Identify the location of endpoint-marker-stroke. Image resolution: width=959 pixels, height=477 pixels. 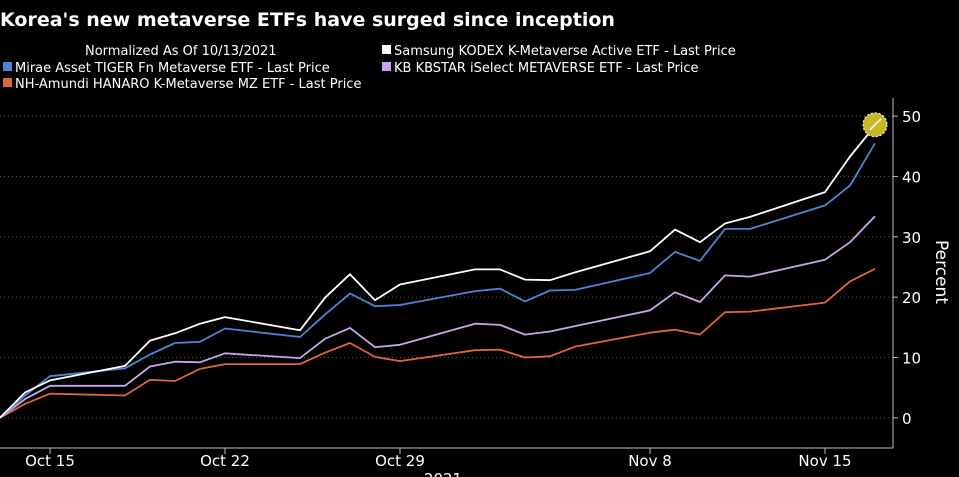
(875, 124).